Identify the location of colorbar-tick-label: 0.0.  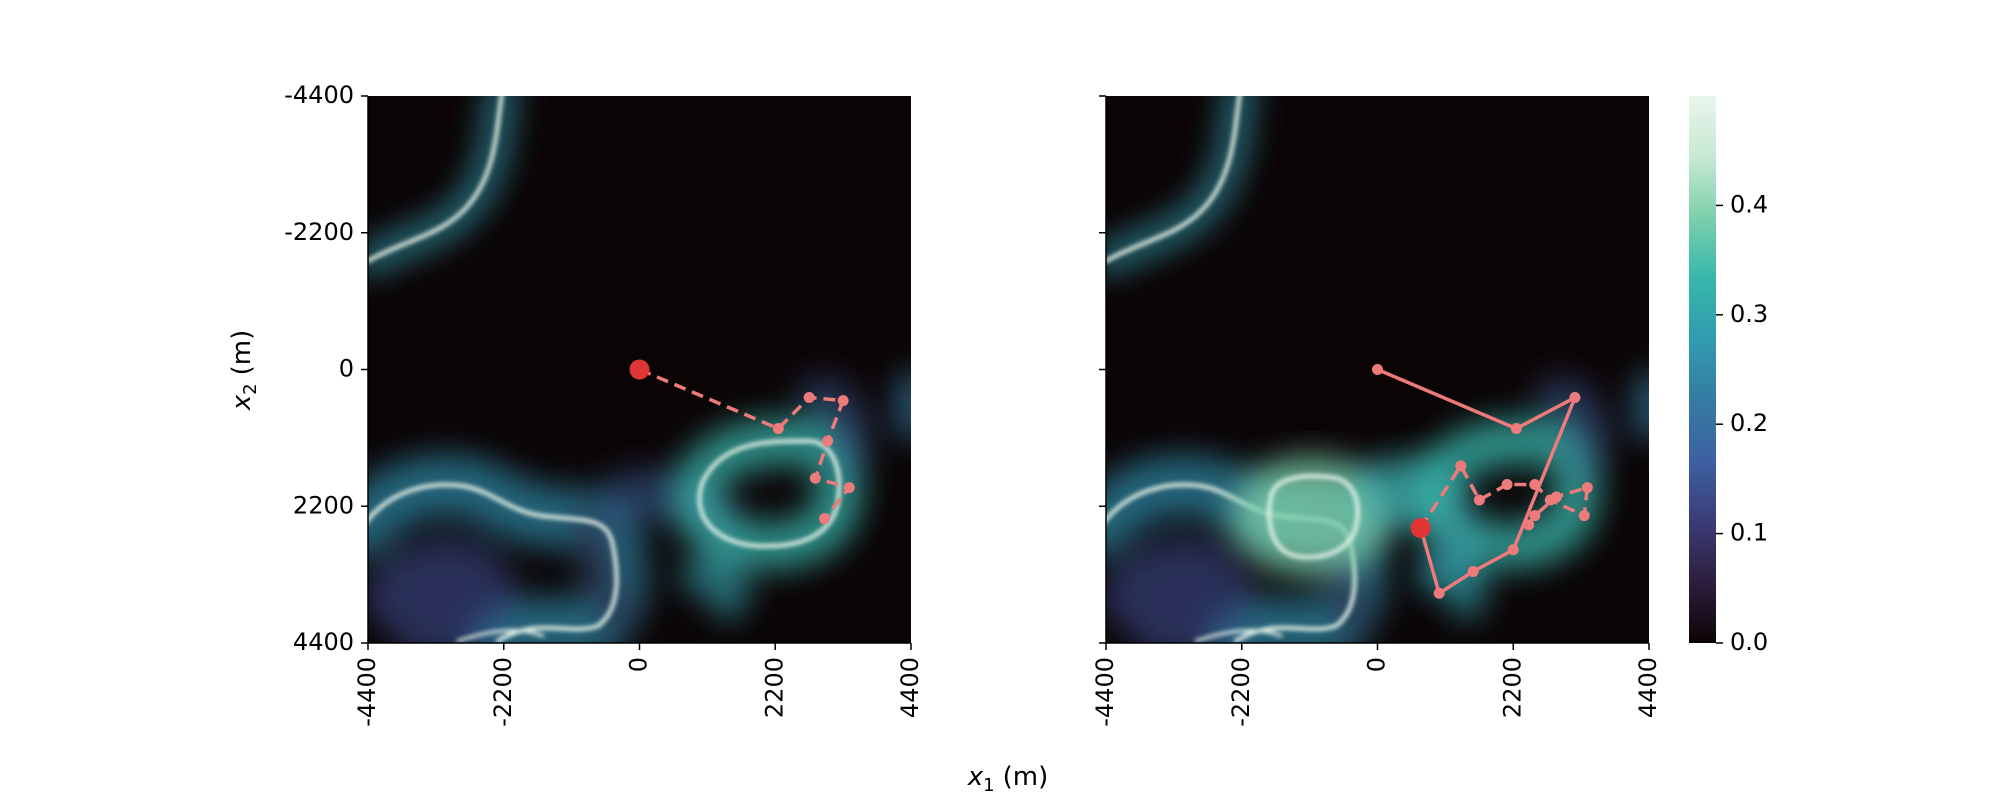
(1749, 642).